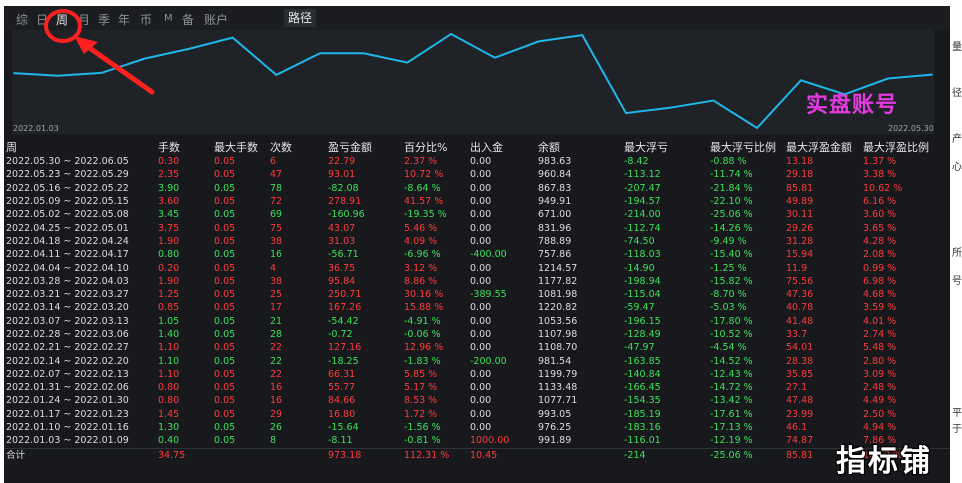  What do you see at coordinates (421, 374) in the screenshot?
I see `table-cell: 5.85 %` at bounding box center [421, 374].